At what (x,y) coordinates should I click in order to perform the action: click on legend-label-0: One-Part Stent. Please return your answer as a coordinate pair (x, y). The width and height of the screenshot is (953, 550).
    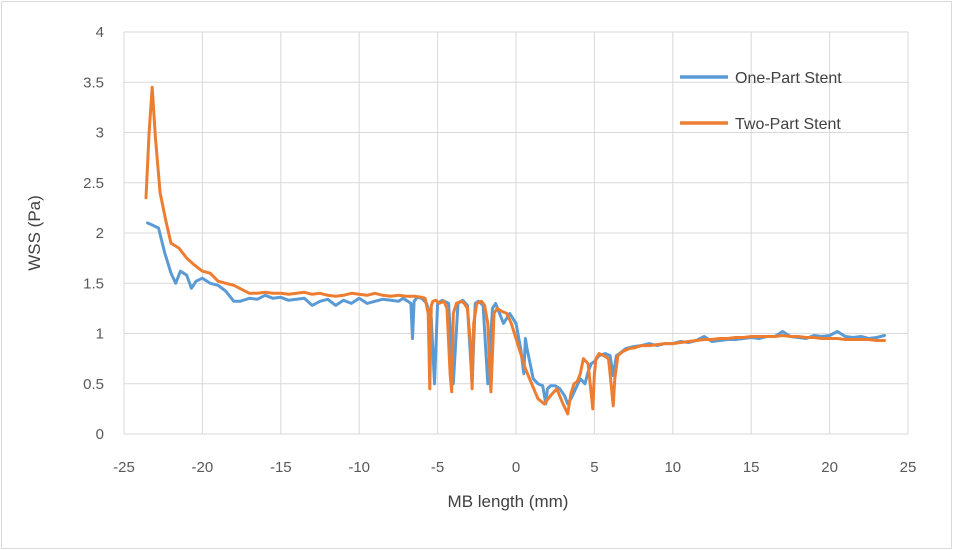
    Looking at the image, I should click on (788, 78).